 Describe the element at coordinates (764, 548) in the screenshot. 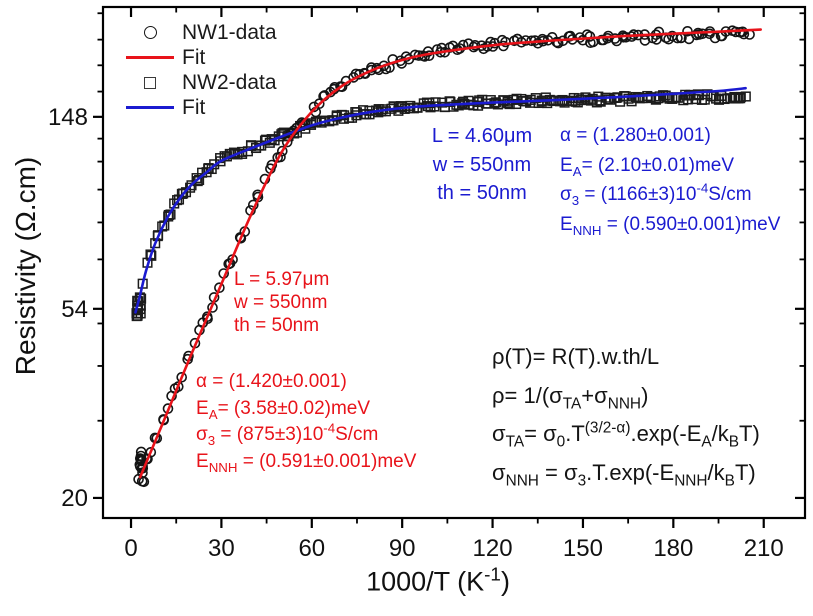

I see `x-tick-label: 210` at that location.